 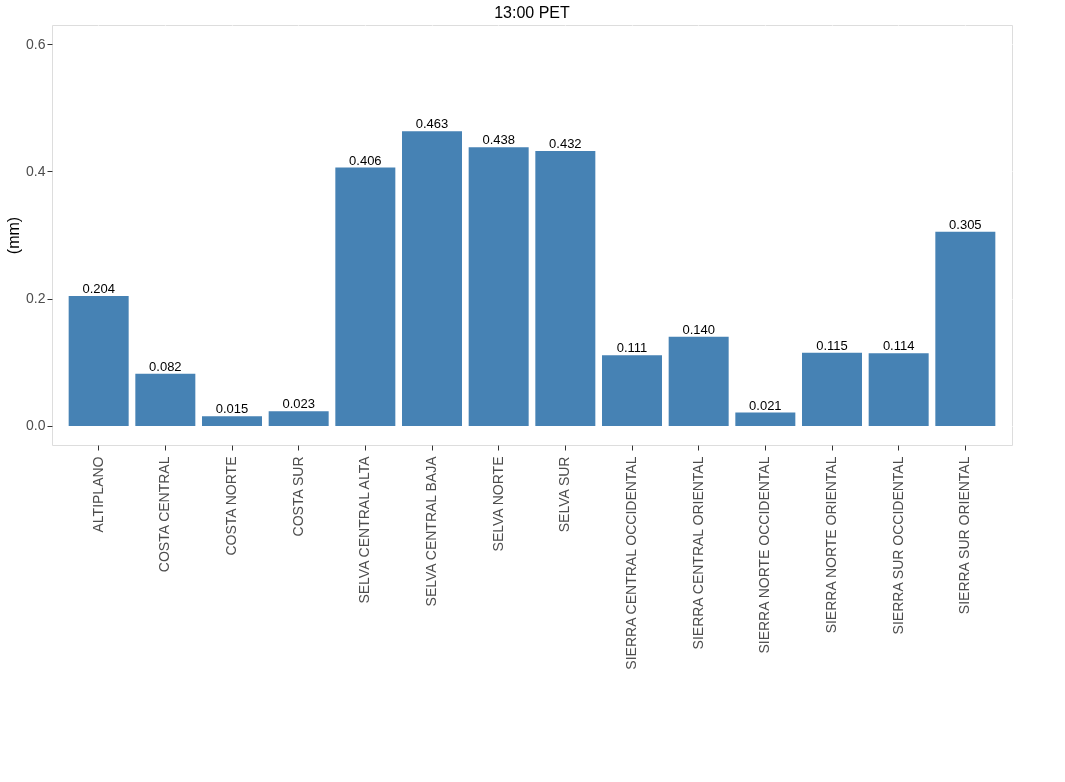 What do you see at coordinates (764, 555) in the screenshot?
I see `x-tick-label: SIERRA NORTE OCCIDENTAL` at bounding box center [764, 555].